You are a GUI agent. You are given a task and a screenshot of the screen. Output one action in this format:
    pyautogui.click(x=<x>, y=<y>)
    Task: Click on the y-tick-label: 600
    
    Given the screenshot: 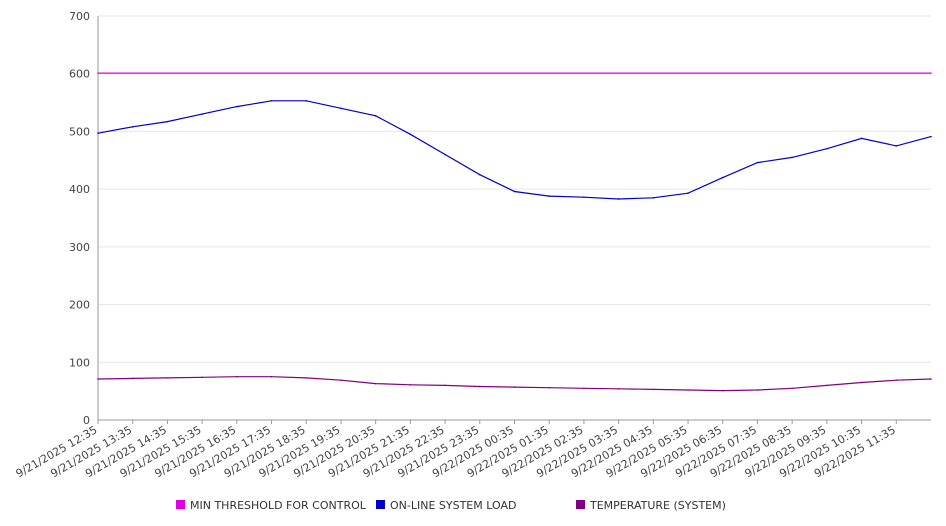 What is the action you would take?
    pyautogui.click(x=79, y=74)
    